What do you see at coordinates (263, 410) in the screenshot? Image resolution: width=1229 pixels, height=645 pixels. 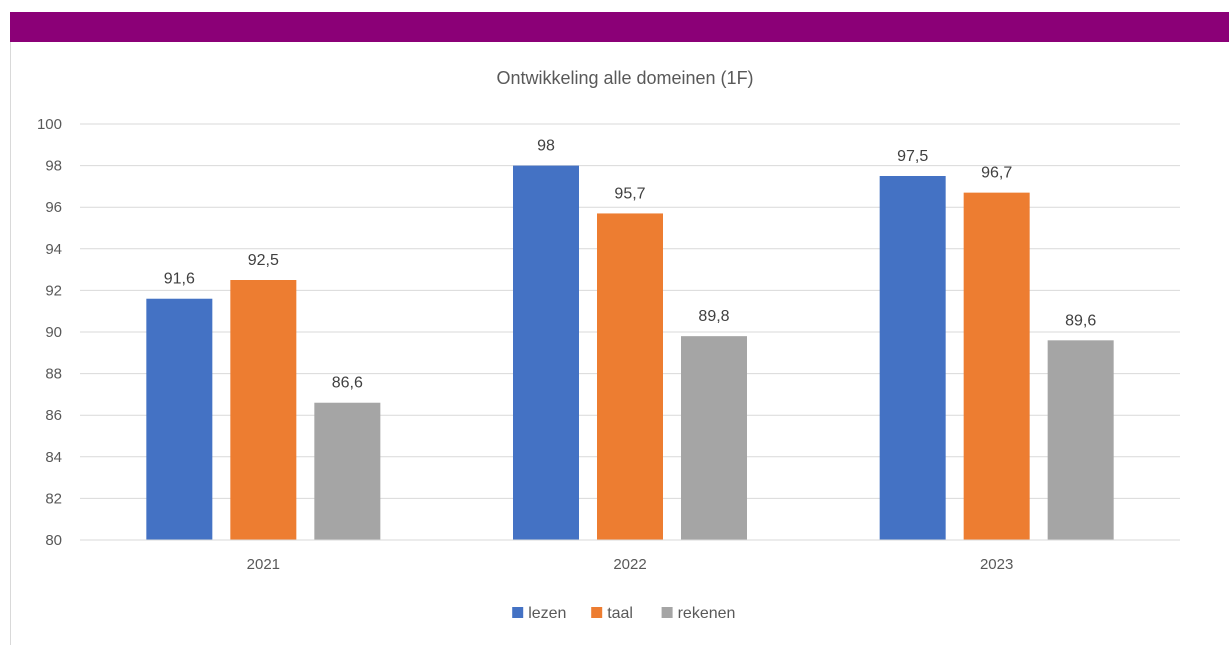 I see `bar-taal-2021` at bounding box center [263, 410].